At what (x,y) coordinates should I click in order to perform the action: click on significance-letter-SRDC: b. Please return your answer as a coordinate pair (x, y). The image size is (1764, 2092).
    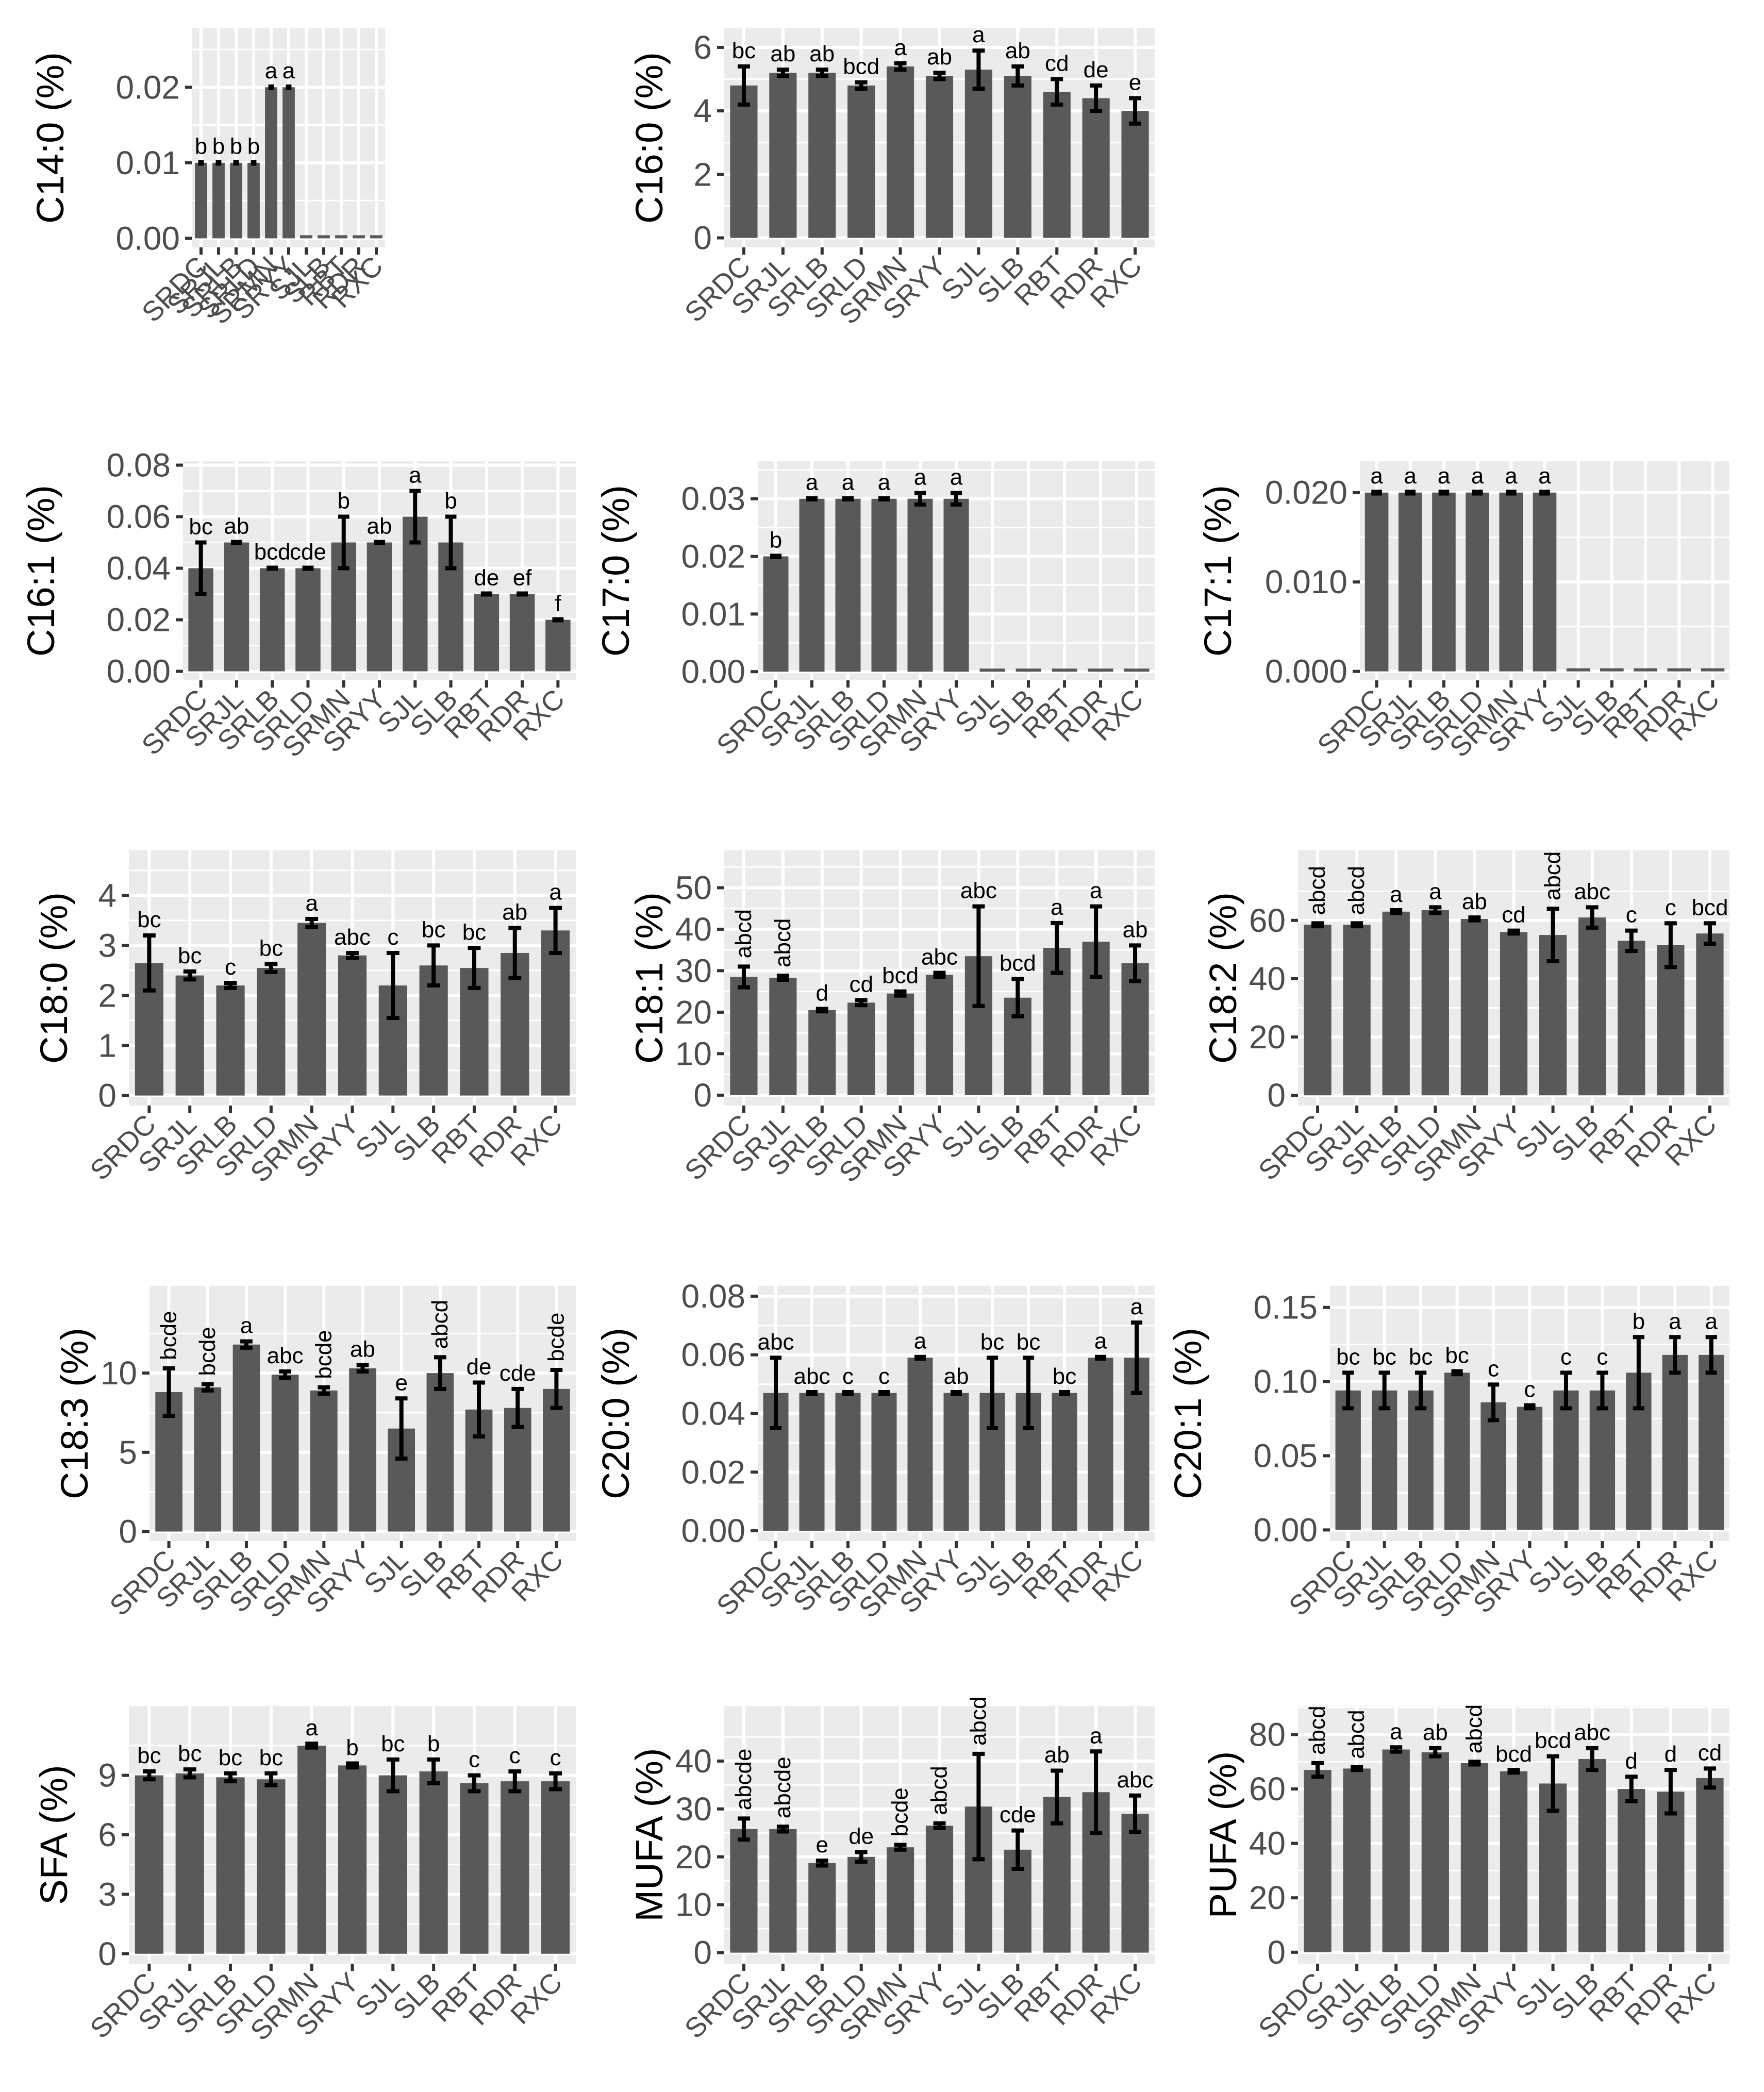
    Looking at the image, I should click on (776, 540).